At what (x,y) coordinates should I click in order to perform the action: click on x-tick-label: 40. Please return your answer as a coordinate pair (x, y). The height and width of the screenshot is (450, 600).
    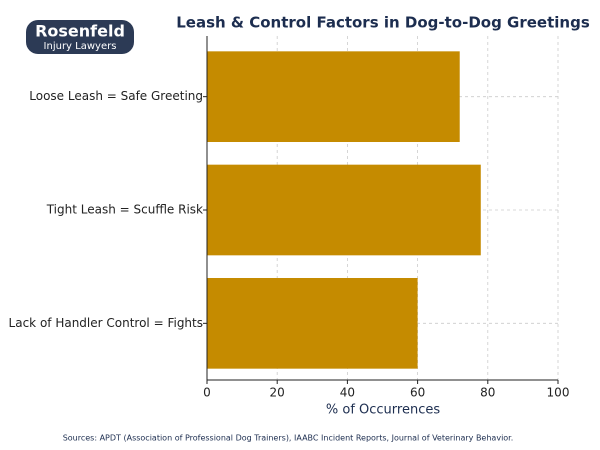
    Looking at the image, I should click on (347, 393).